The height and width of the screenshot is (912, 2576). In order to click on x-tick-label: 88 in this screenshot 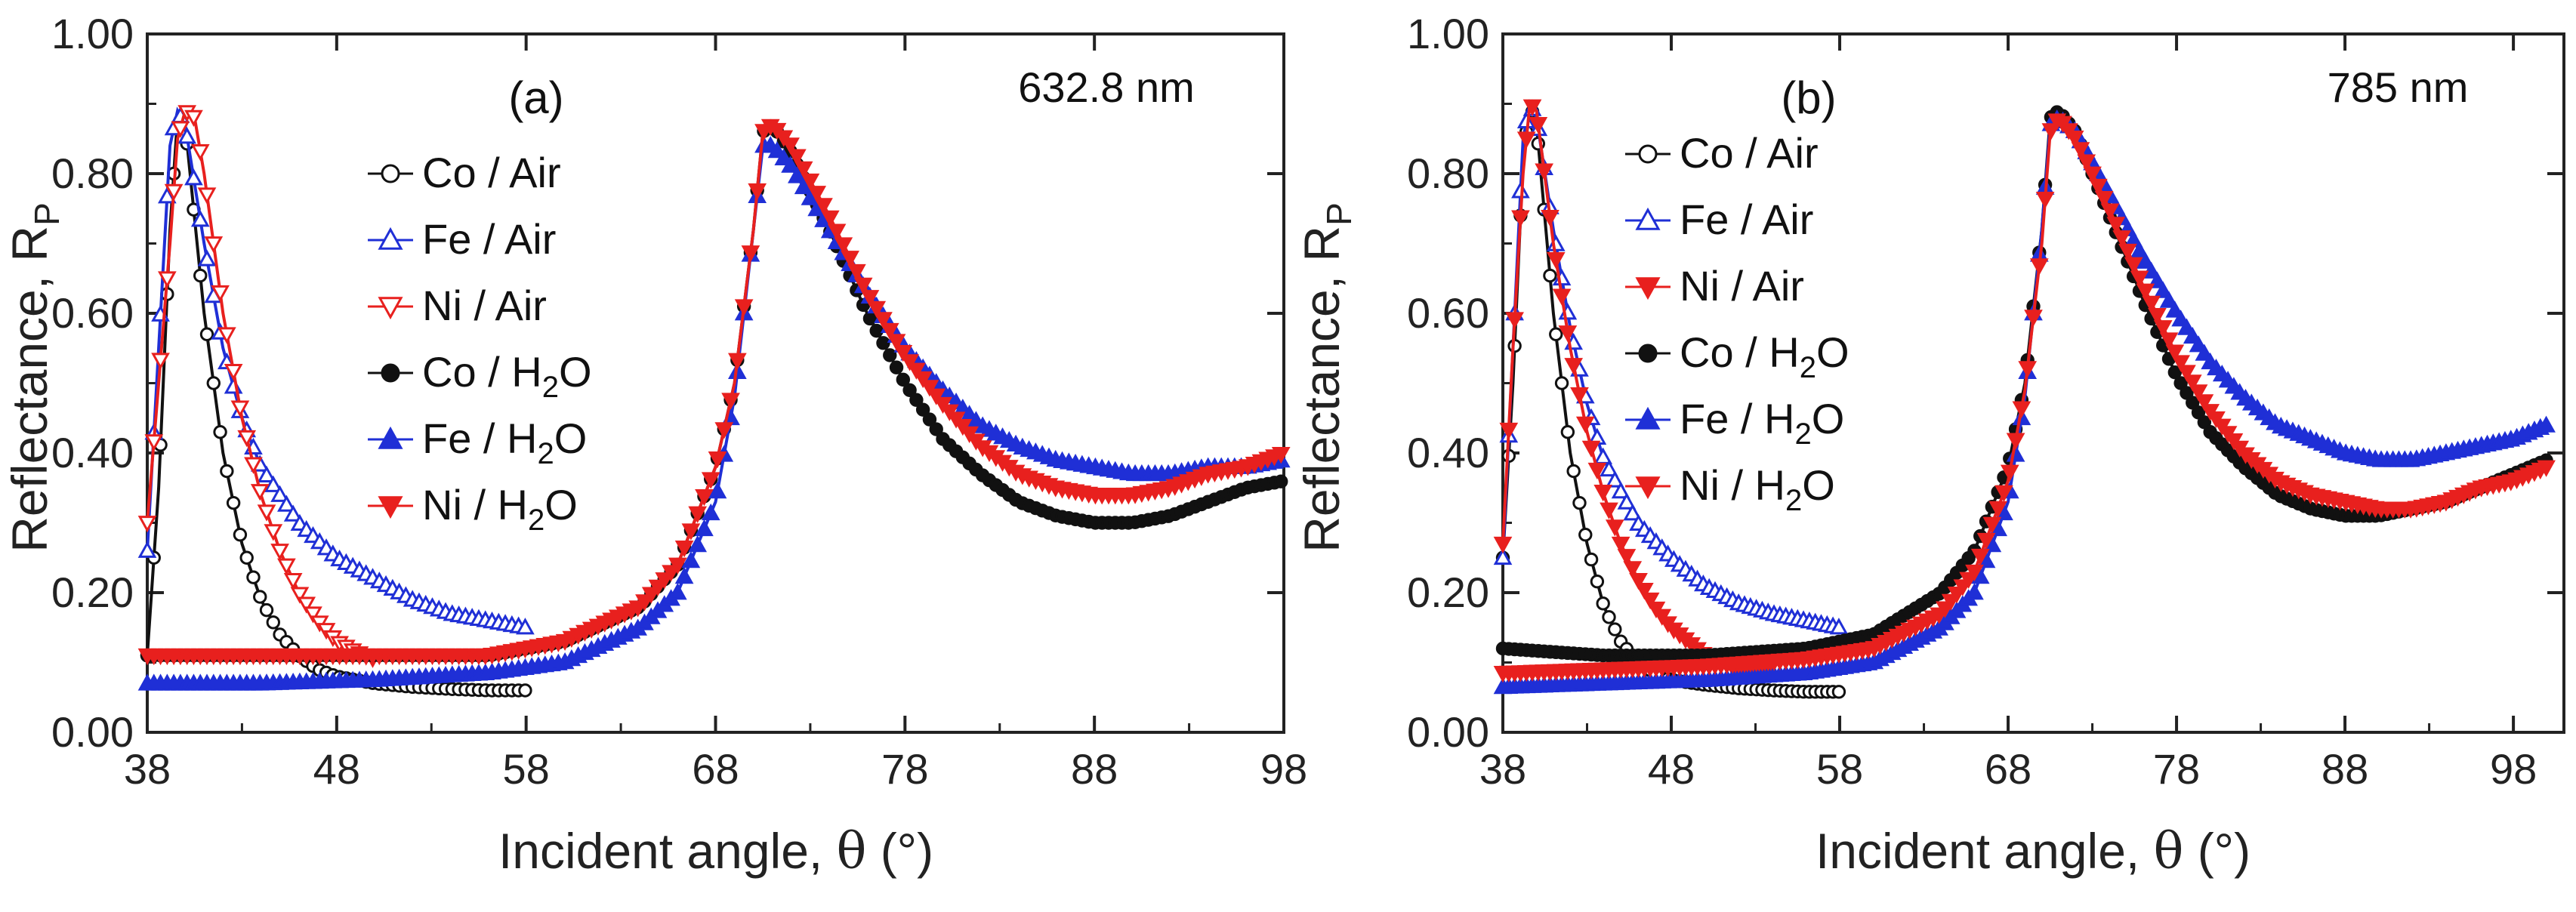, I will do `click(1094, 769)`.